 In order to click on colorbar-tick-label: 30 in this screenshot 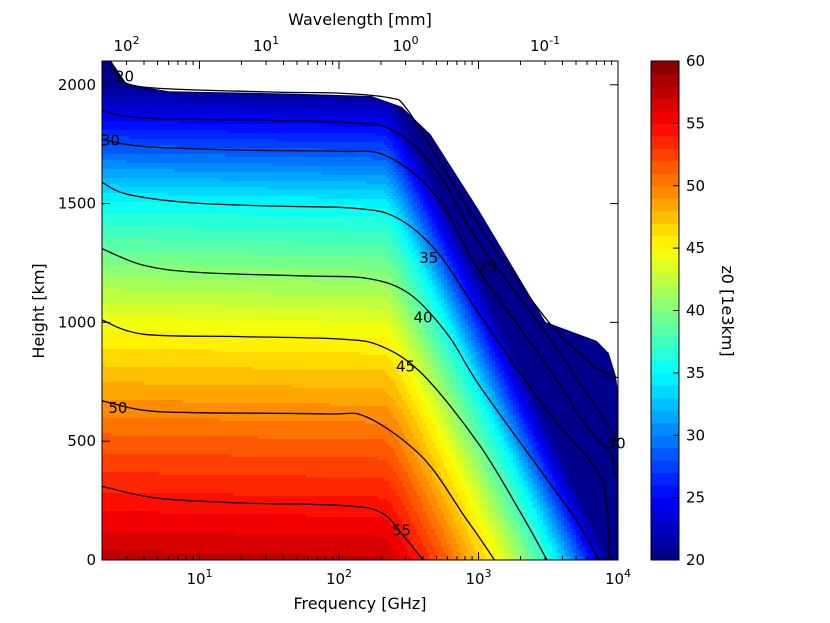, I will do `click(695, 435)`.